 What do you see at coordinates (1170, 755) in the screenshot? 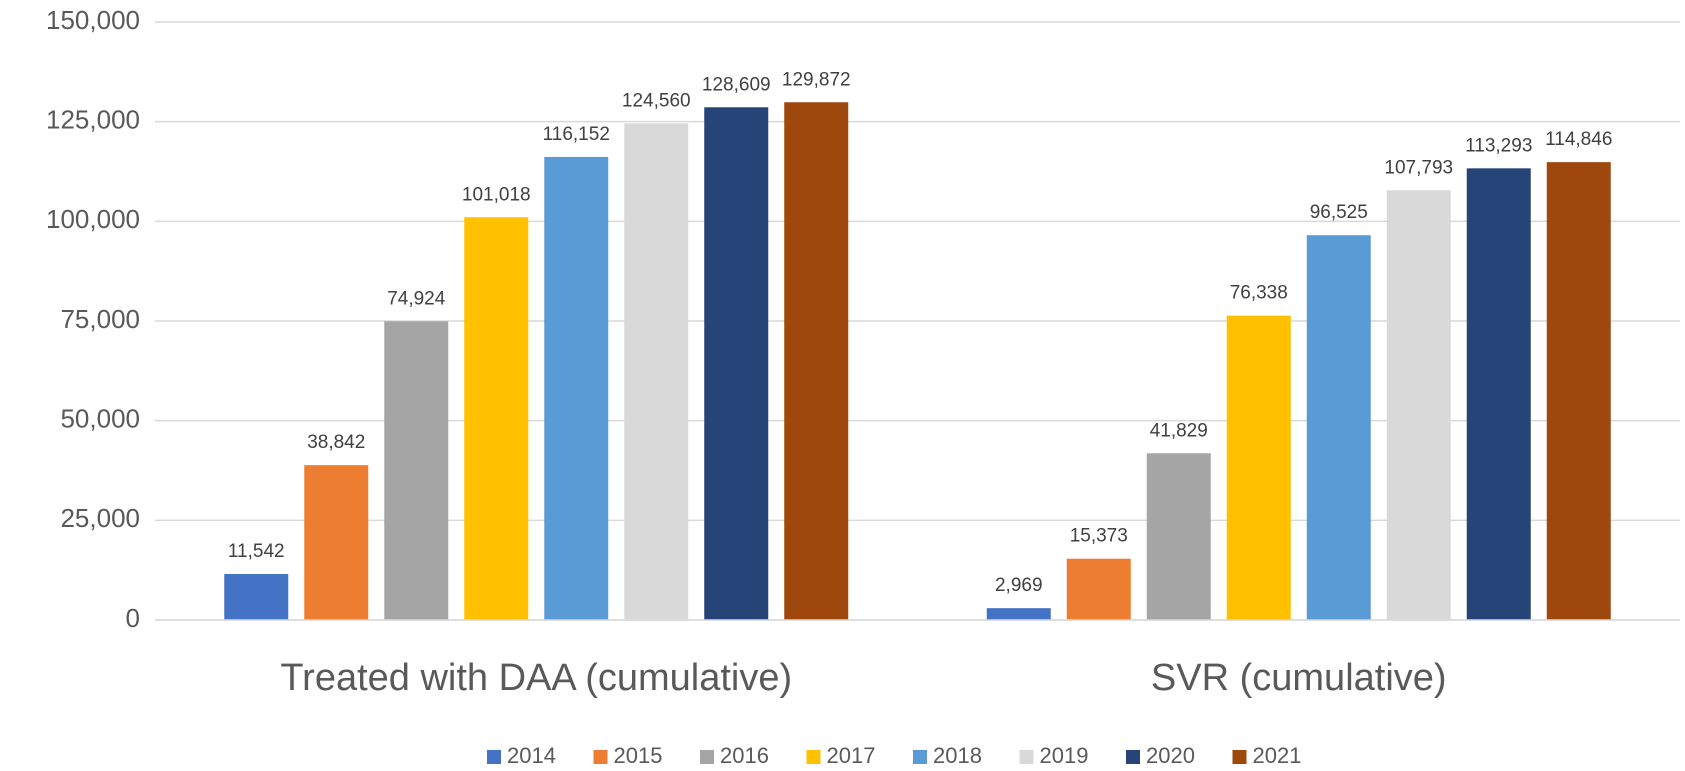
I see `legend-label: 2020` at bounding box center [1170, 755].